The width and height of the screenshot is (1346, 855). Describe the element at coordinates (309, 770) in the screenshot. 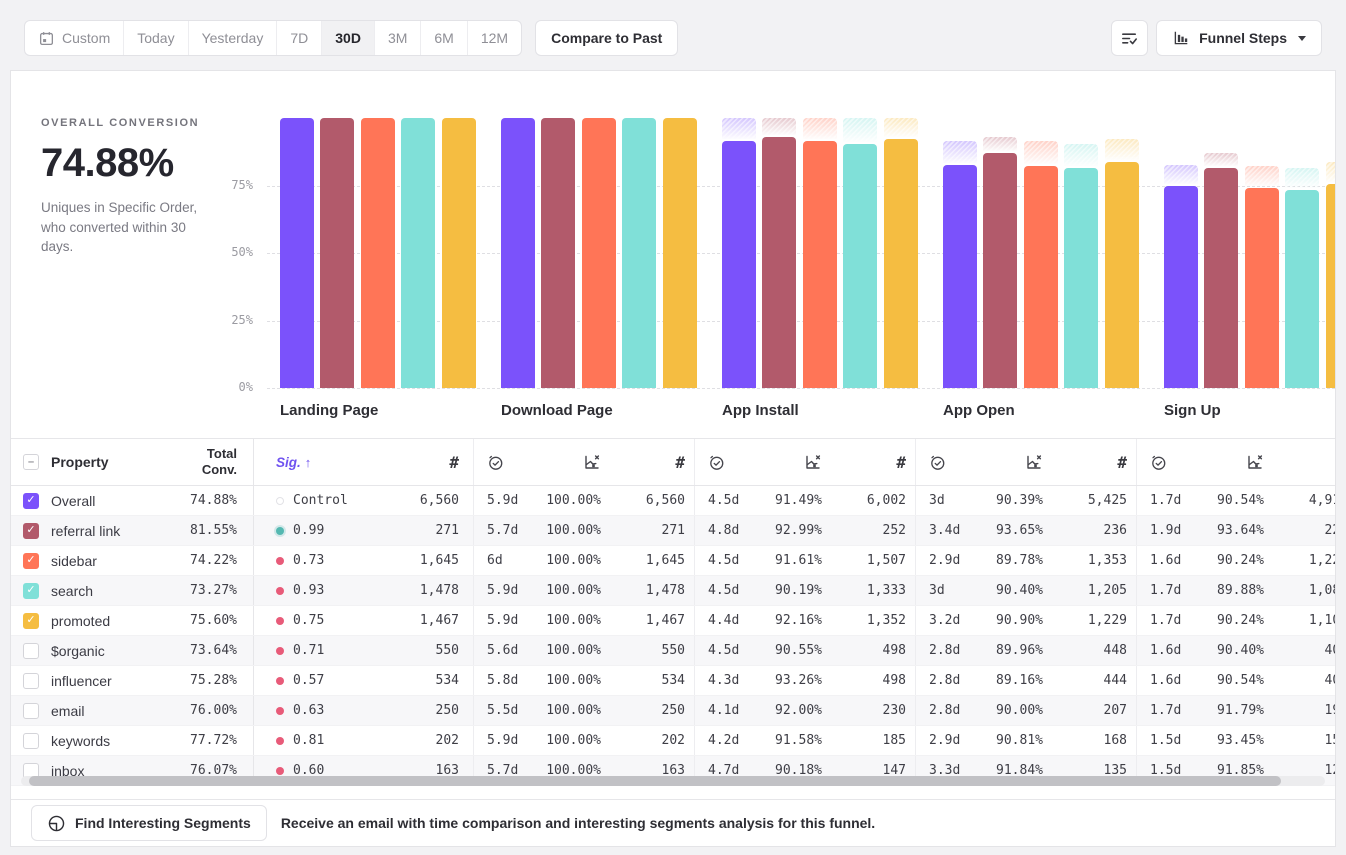

I see `sig-value: 0.60` at that location.